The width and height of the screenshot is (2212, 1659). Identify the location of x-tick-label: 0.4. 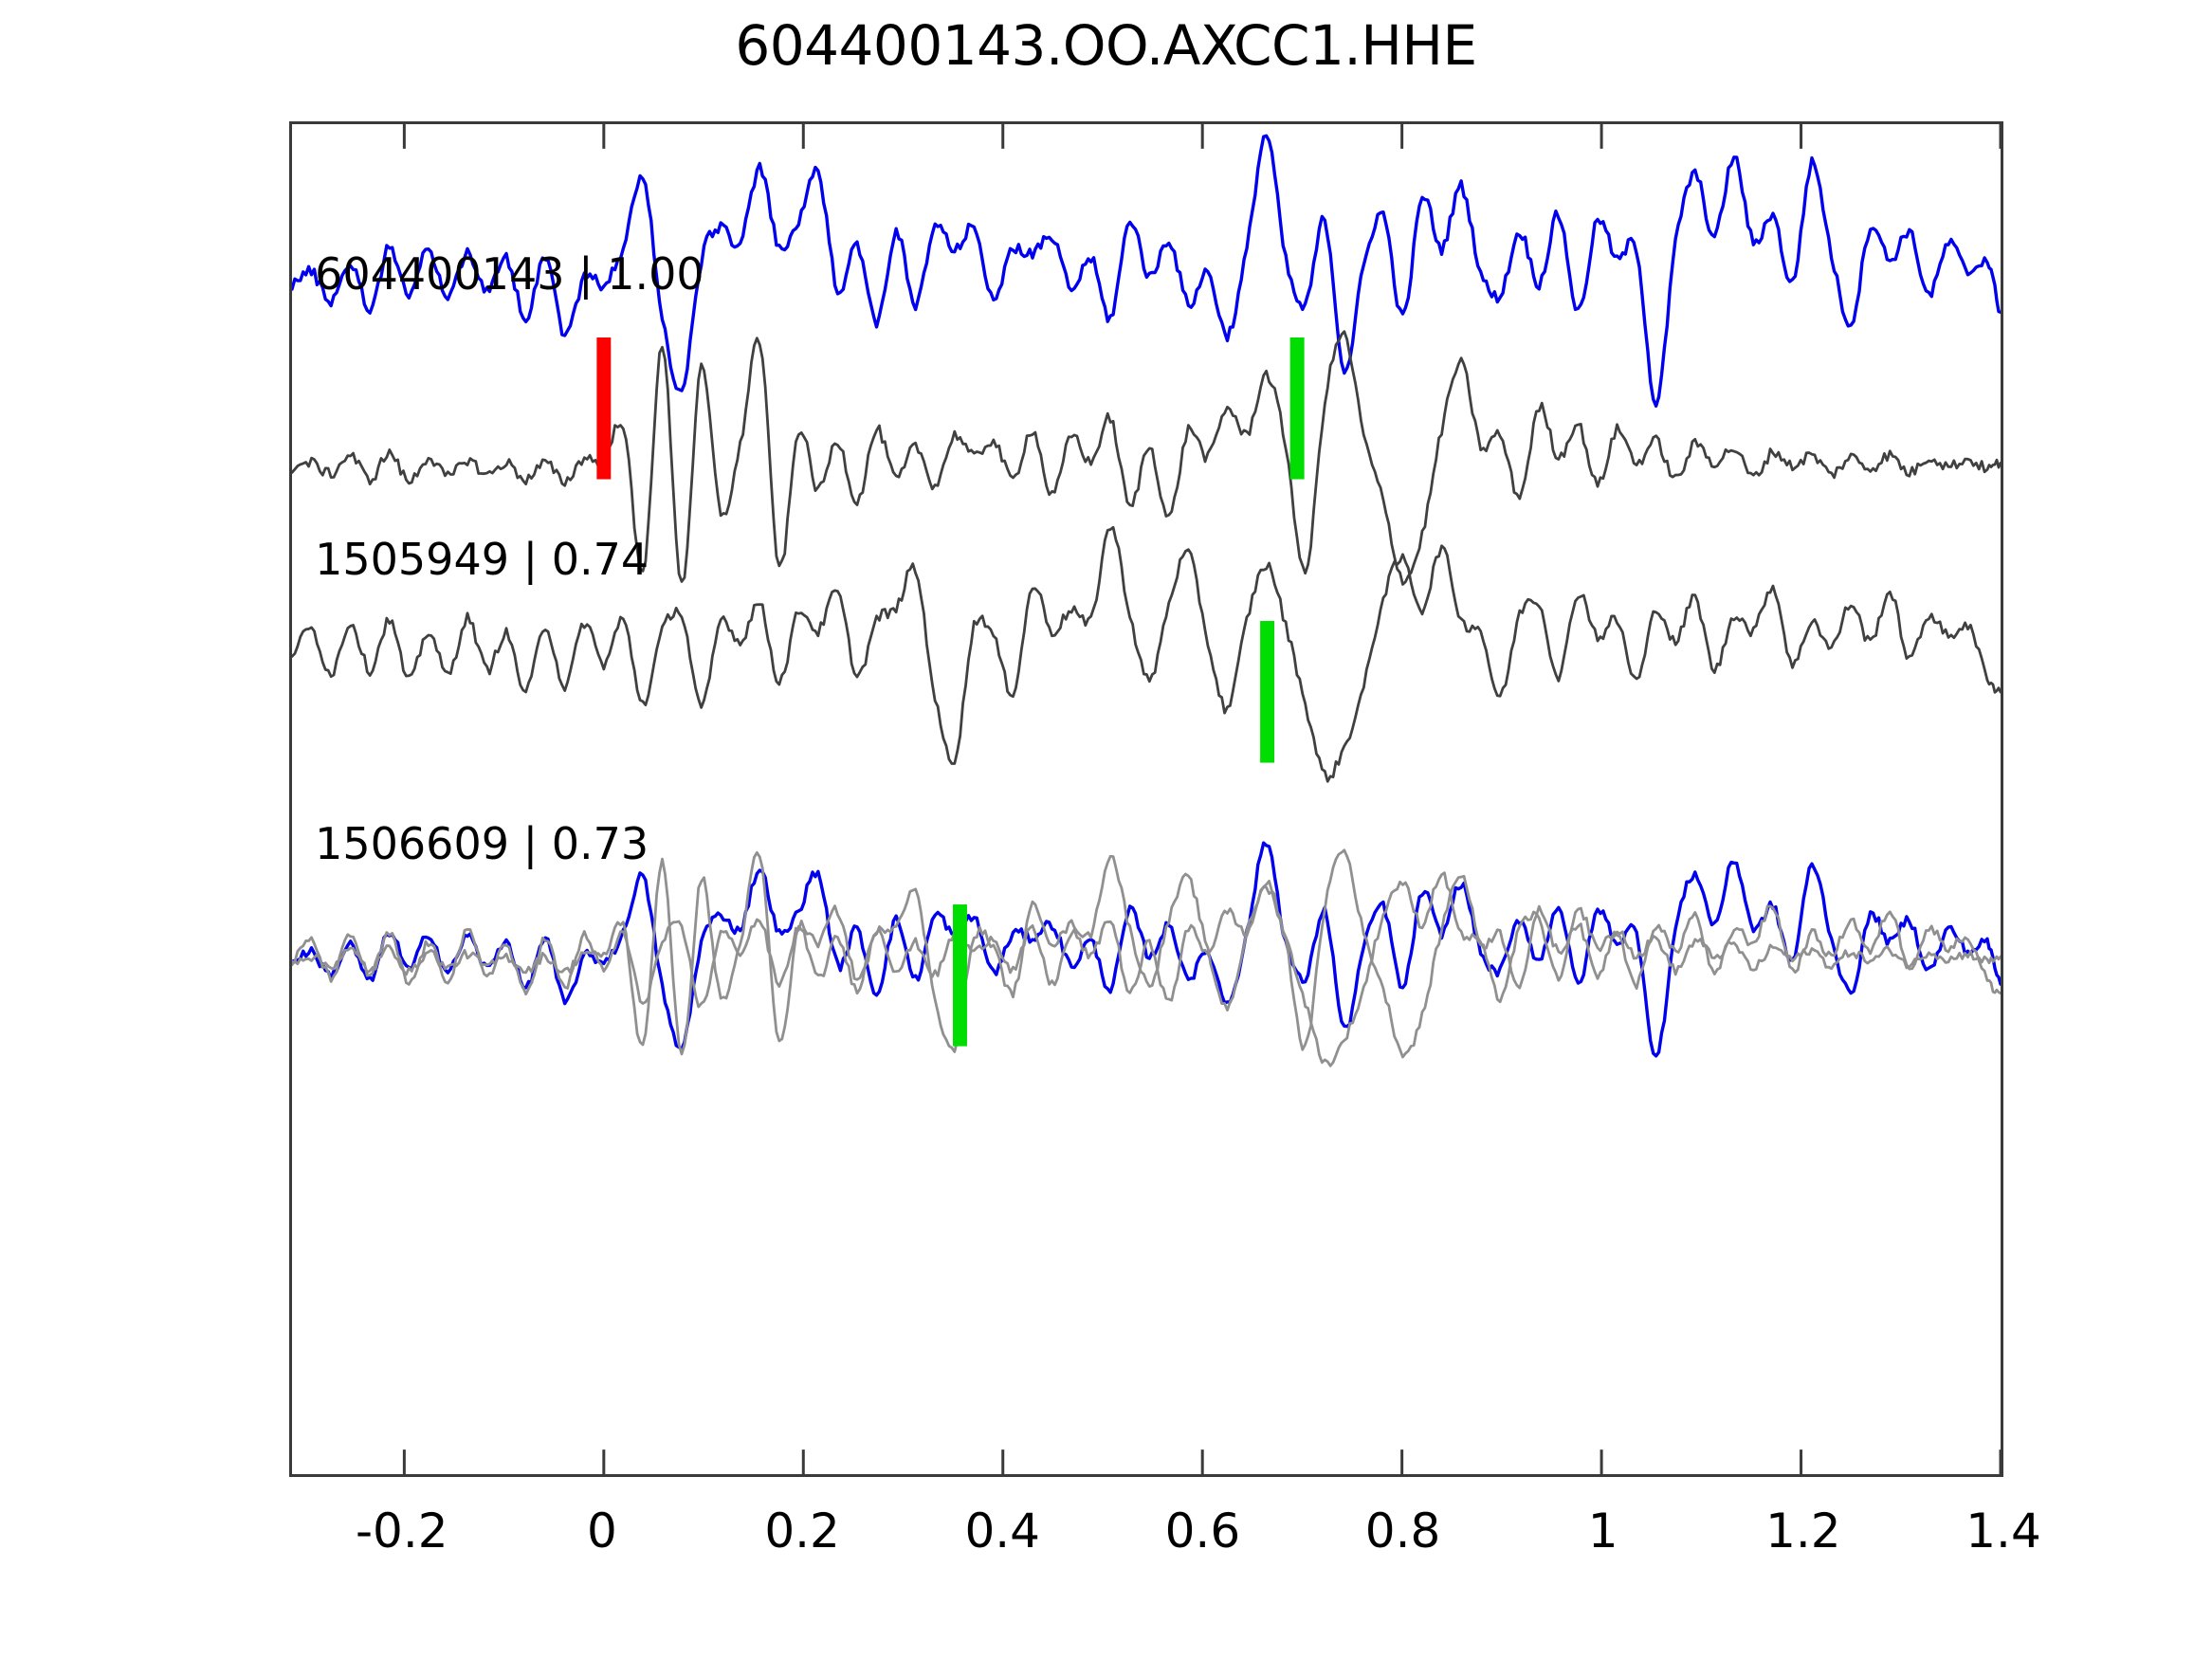
(1002, 1531).